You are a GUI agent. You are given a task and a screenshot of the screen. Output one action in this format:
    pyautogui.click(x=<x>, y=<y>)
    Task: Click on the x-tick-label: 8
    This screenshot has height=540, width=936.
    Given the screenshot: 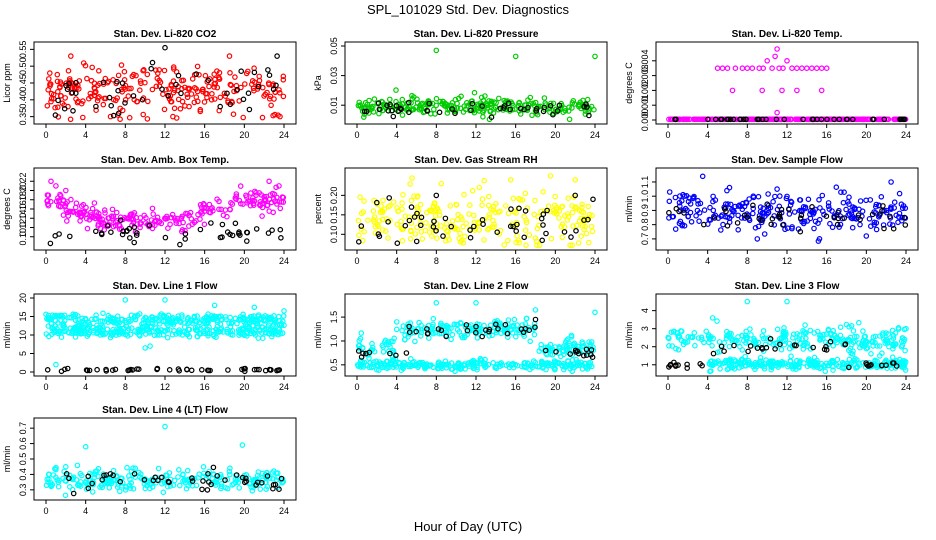 What is the action you would take?
    pyautogui.click(x=125, y=511)
    